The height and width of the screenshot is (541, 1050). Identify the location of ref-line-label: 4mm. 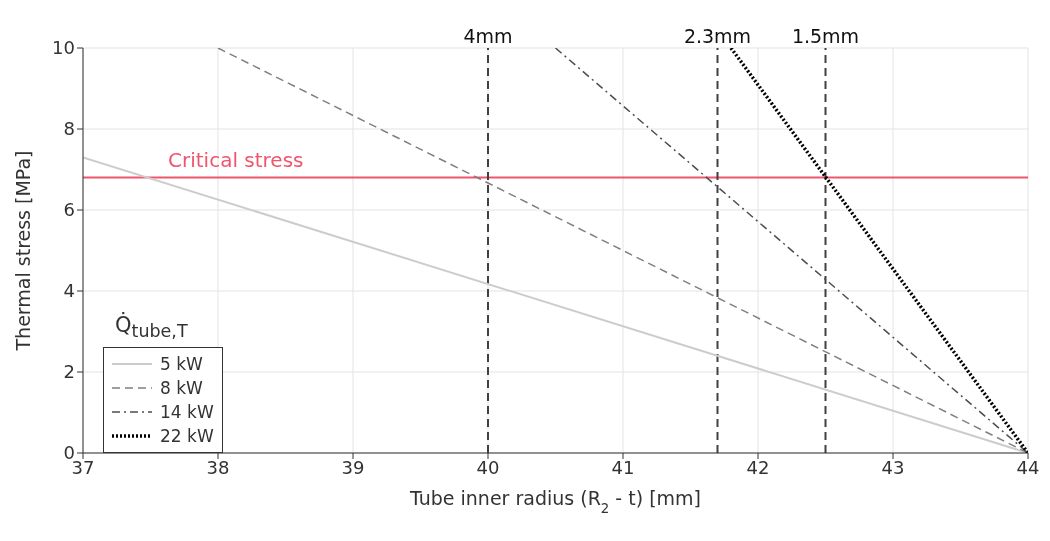
(488, 36).